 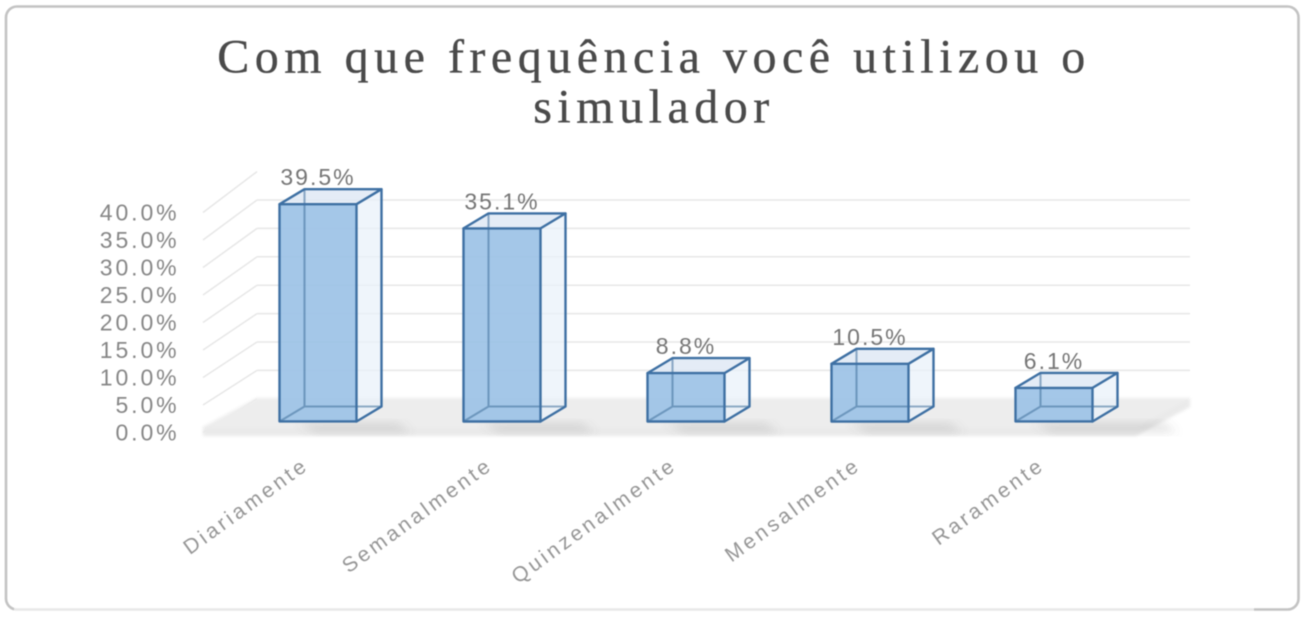 I want to click on svg-text: 10.5%, so click(x=869, y=337).